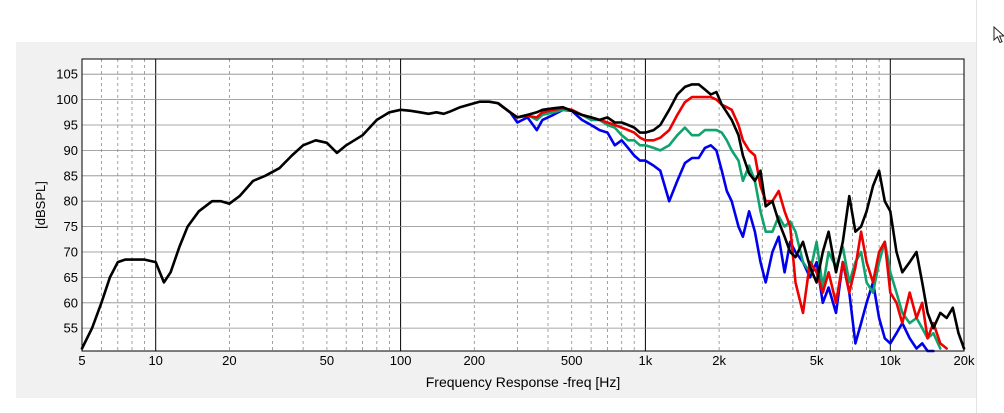  I want to click on x-axis-label: Frequency Response -freq [Hz], so click(523, 382).